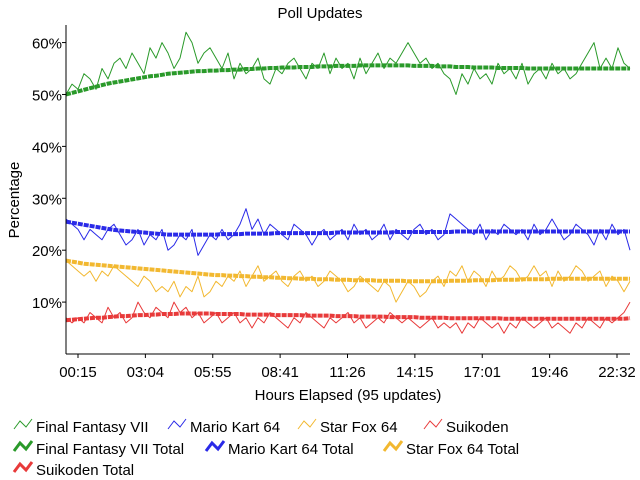 This screenshot has height=480, width=640. Describe the element at coordinates (85, 470) in the screenshot. I see `legend-label: Suikoden Total` at that location.